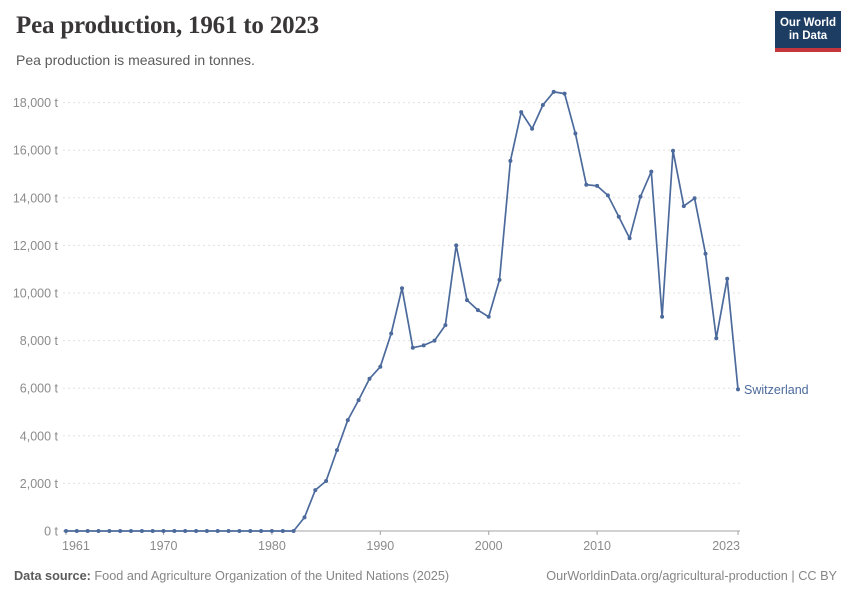 Image resolution: width=850 pixels, height=600 pixels. I want to click on y-tick-label: 2,000 t, so click(39, 484).